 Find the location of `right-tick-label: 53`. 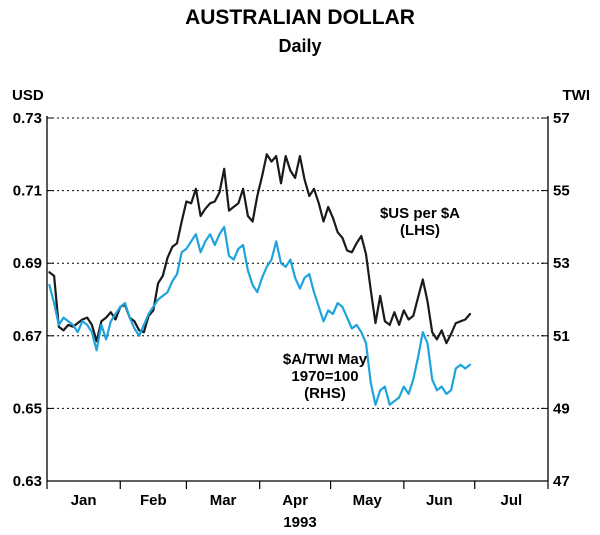

right-tick-label: 53 is located at coordinates (561, 263).